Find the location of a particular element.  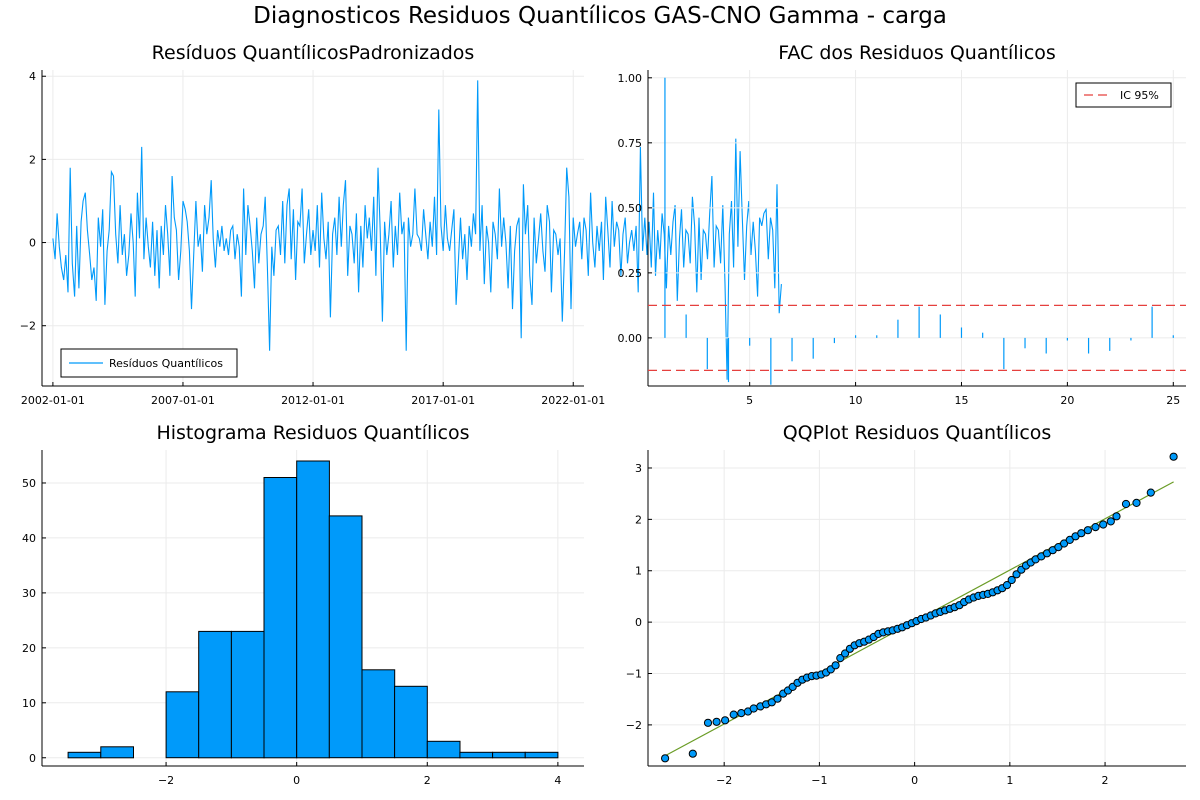

histogram-x-tick-label: −2 is located at coordinates (166, 780).